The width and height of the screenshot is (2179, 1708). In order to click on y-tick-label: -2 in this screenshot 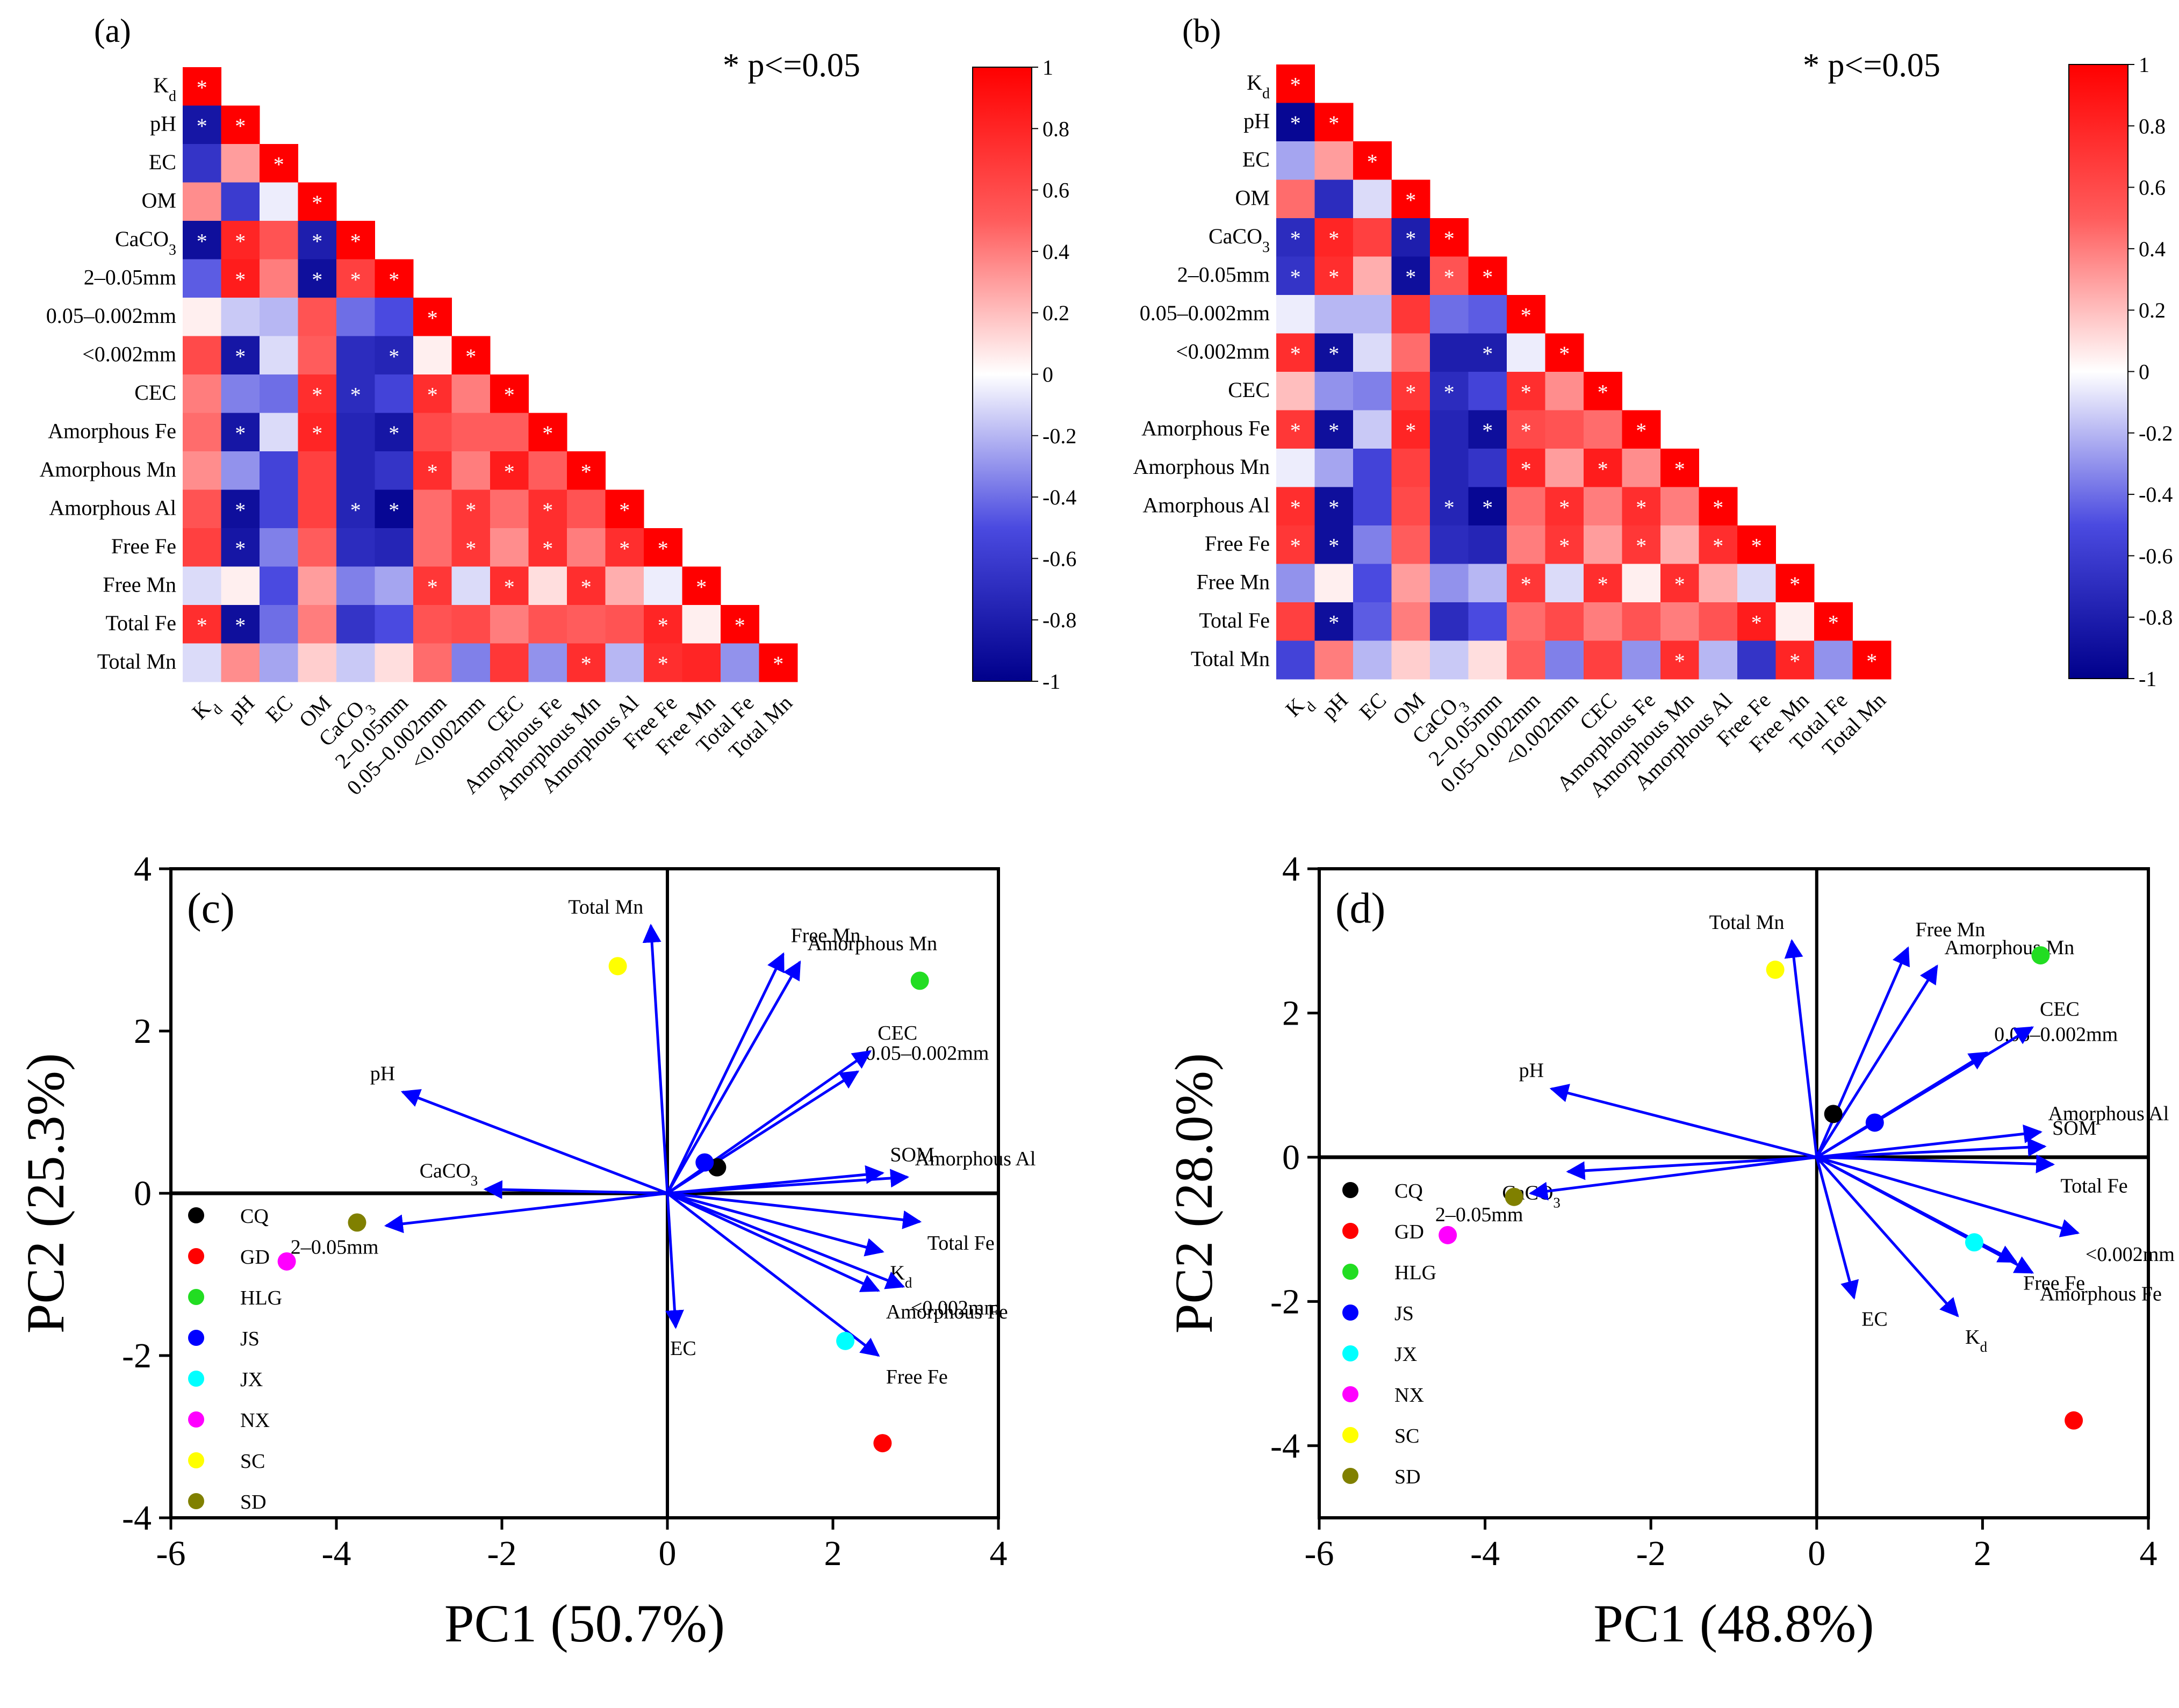, I will do `click(1285, 1301)`.